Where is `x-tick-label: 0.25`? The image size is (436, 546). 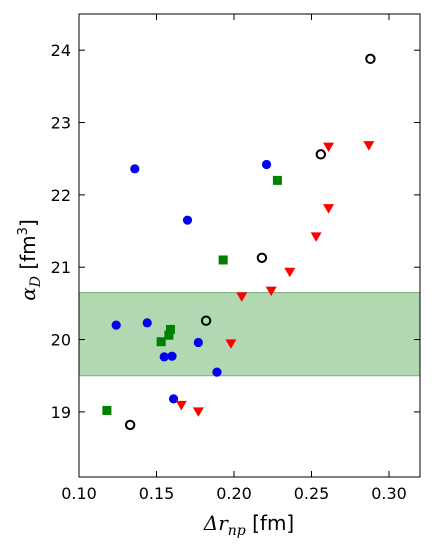 x-tick-label: 0.25 is located at coordinates (312, 493).